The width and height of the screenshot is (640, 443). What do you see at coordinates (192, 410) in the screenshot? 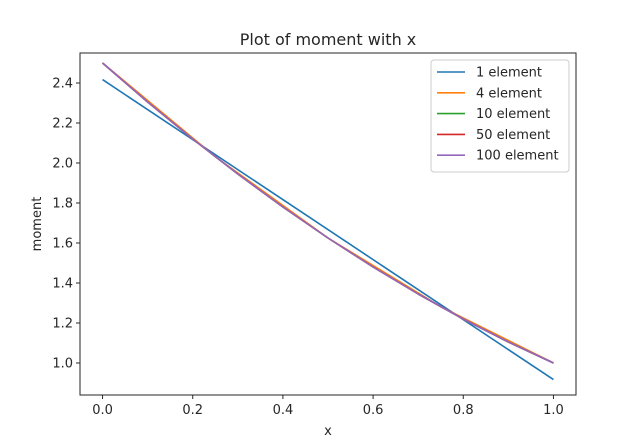
I see `x-tick-label: 0.2` at bounding box center [192, 410].